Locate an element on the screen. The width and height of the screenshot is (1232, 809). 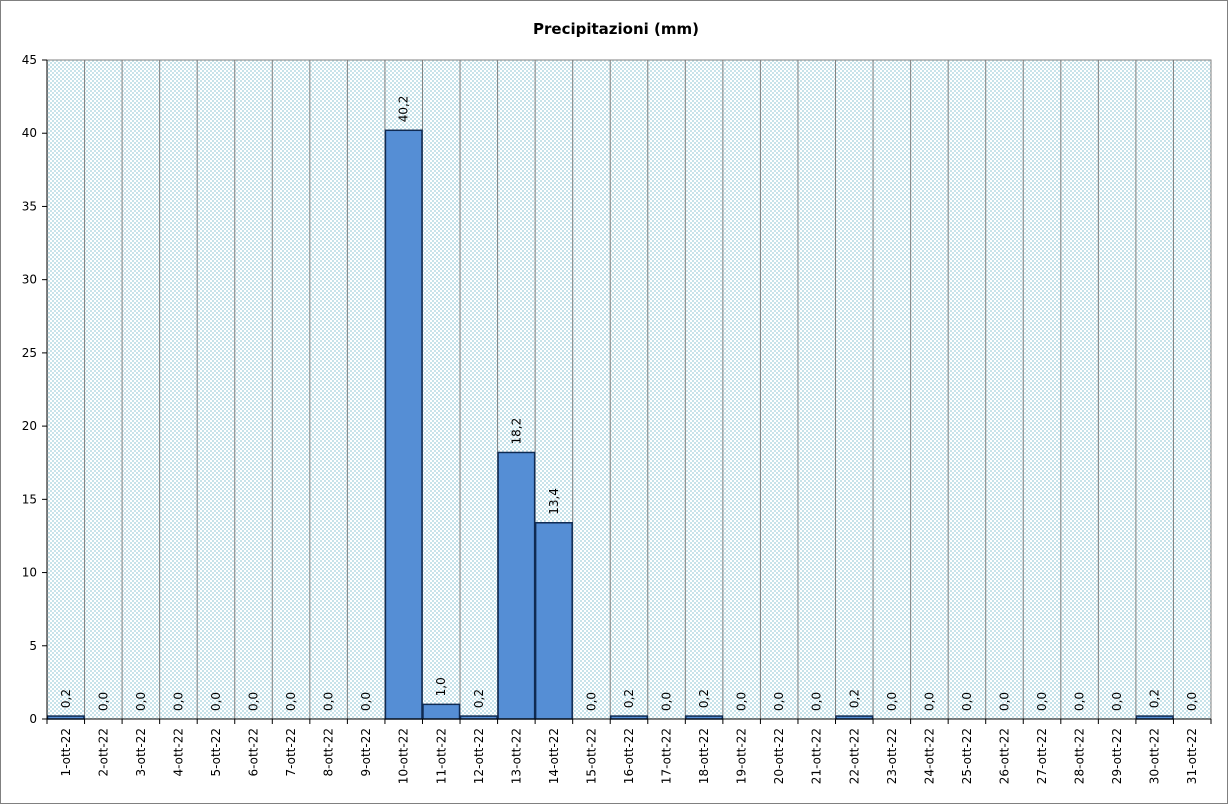
y-tick-label: 25 is located at coordinates (29, 353).